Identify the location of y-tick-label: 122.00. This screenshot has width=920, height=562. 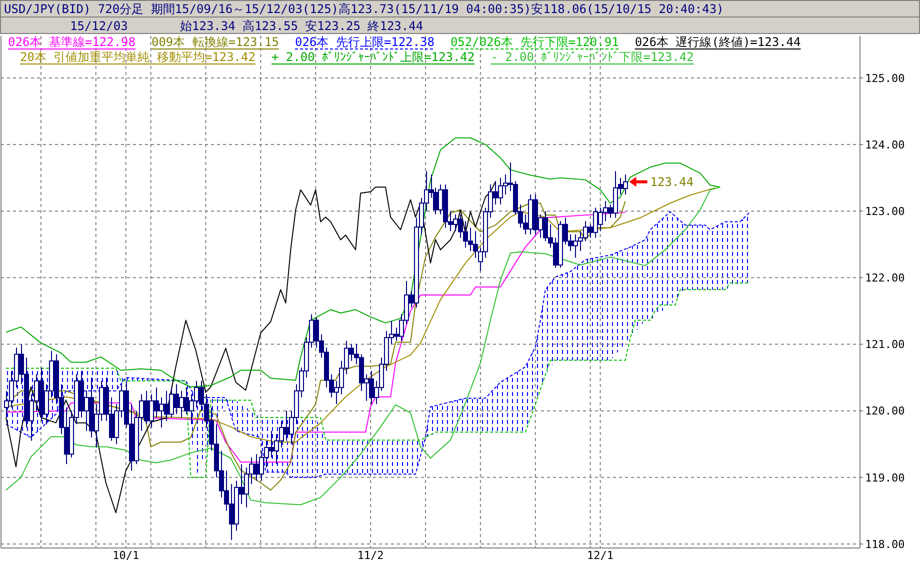
(885, 278).